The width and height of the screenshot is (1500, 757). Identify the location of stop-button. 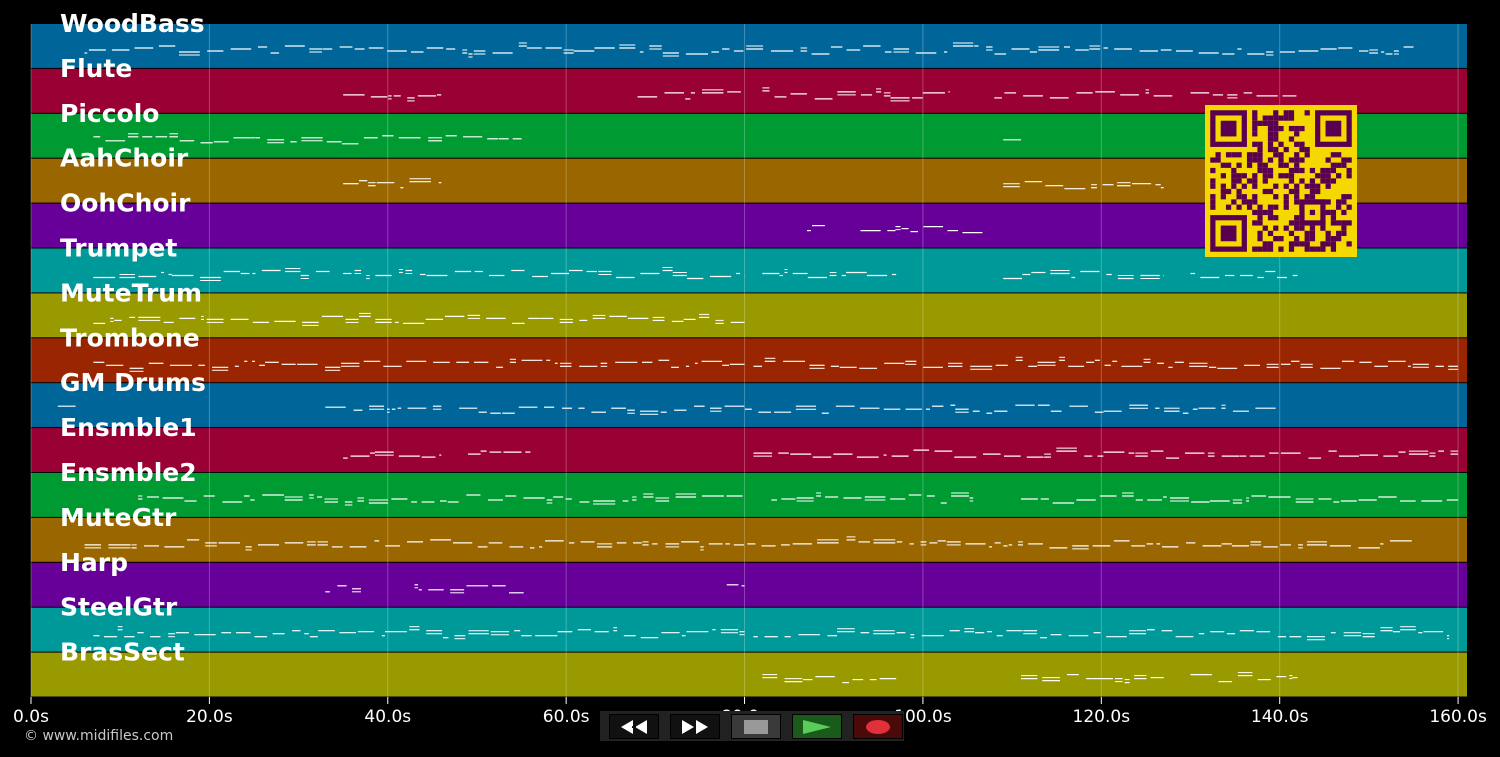
(756, 726).